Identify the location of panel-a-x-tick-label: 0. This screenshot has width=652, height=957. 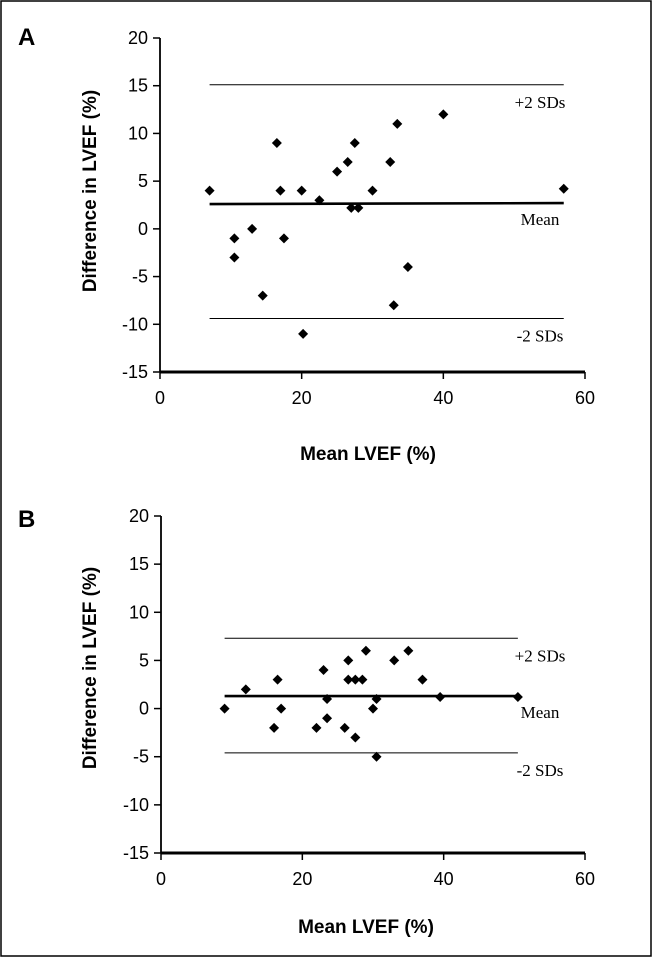
(160, 398).